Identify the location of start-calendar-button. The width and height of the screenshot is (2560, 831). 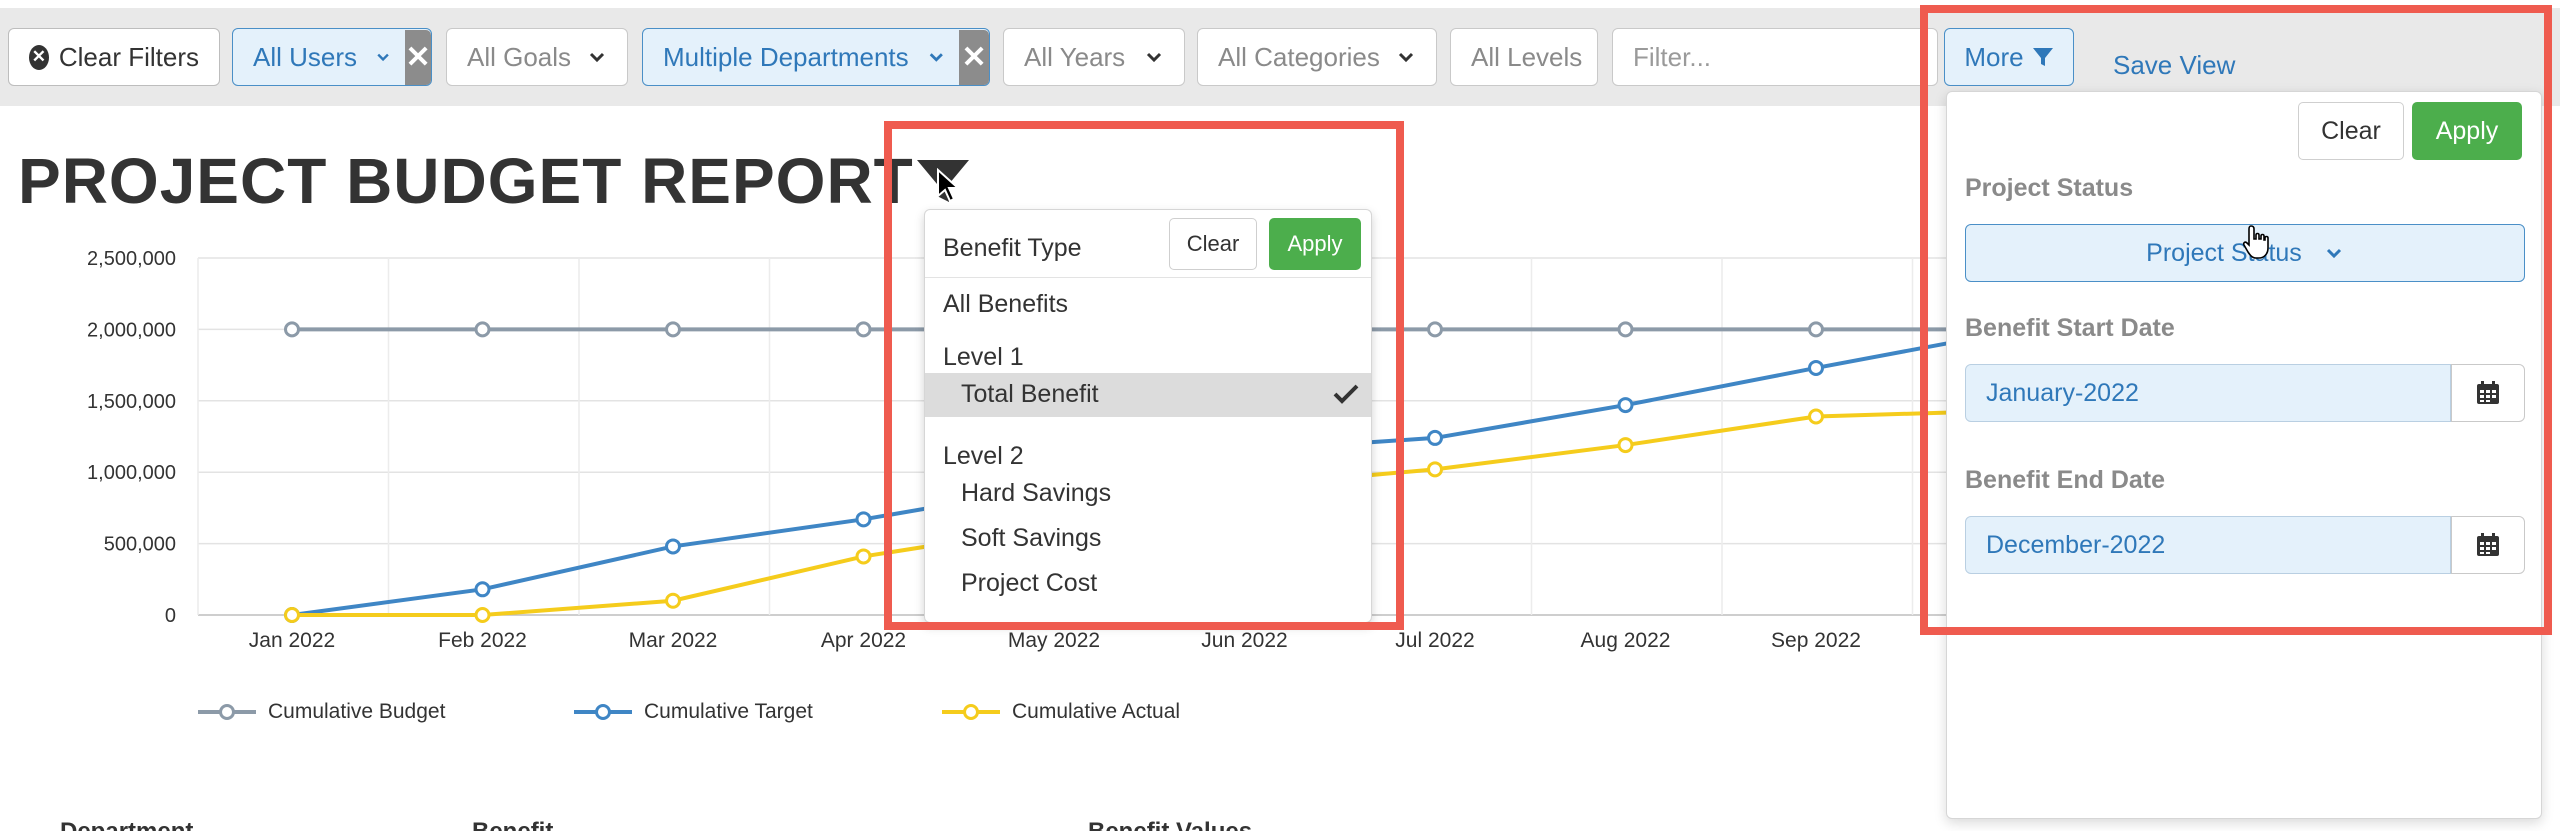
(2488, 393).